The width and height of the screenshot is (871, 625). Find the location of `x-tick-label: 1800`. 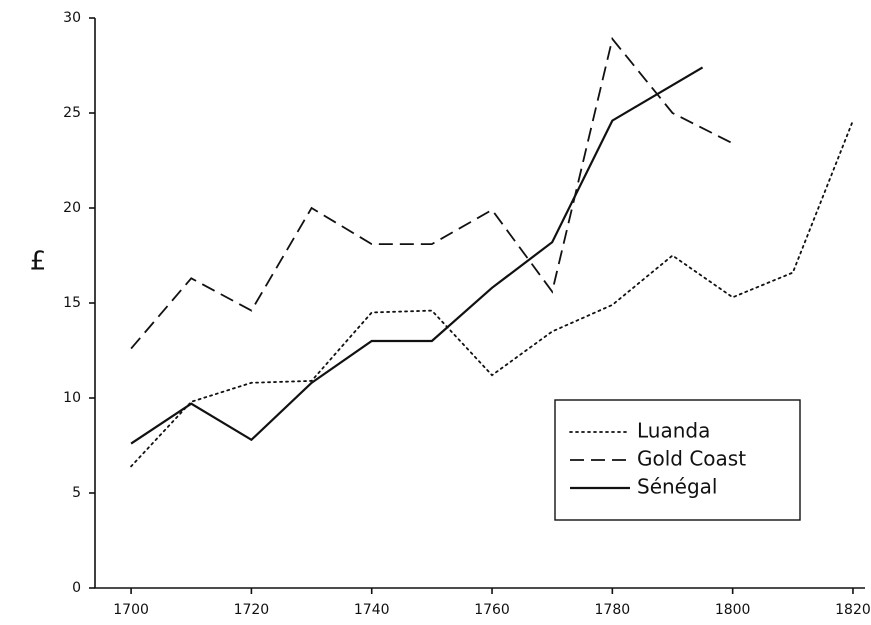

x-tick-label: 1800 is located at coordinates (733, 610).